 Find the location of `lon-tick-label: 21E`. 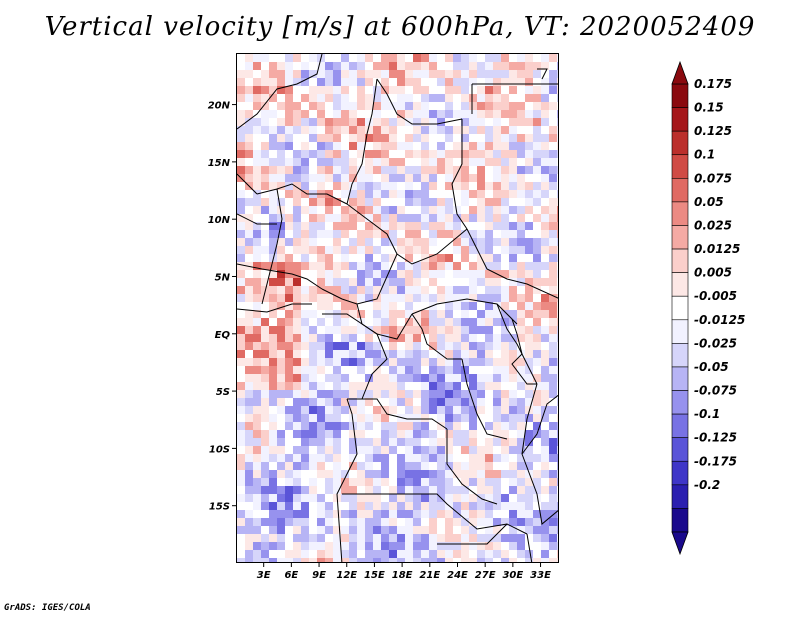

lon-tick-label: 21E is located at coordinates (429, 575).